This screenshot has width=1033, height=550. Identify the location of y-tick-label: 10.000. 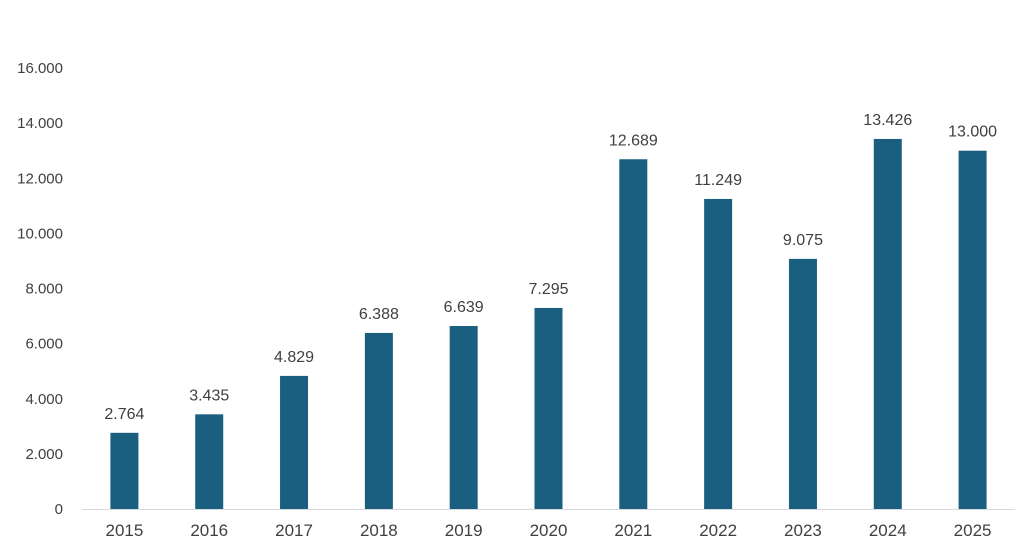
(40, 233).